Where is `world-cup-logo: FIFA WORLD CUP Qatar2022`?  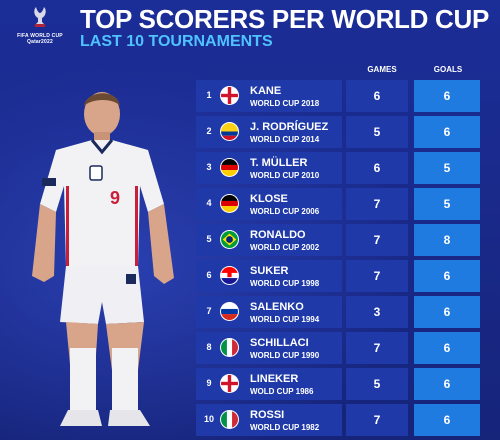
world-cup-logo: FIFA WORLD CUP Qatar2022 is located at coordinates (40, 27).